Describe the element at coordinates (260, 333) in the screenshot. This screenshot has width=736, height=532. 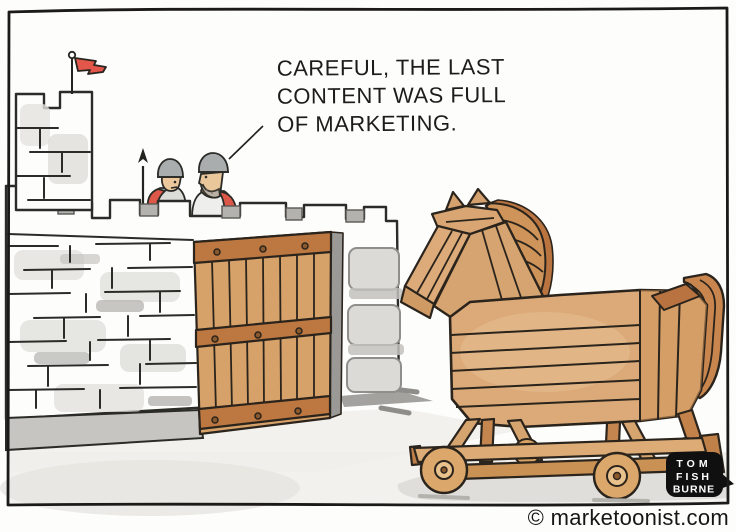
I see `door-rivets` at that location.